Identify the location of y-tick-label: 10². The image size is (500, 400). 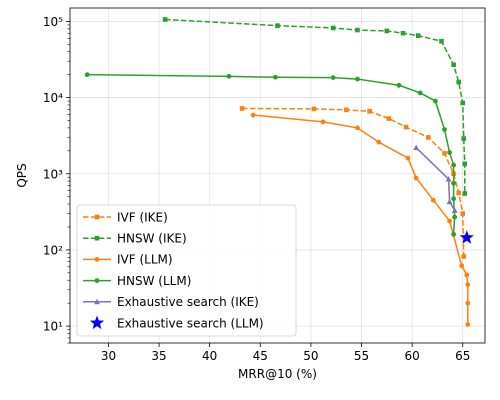
(53, 250).